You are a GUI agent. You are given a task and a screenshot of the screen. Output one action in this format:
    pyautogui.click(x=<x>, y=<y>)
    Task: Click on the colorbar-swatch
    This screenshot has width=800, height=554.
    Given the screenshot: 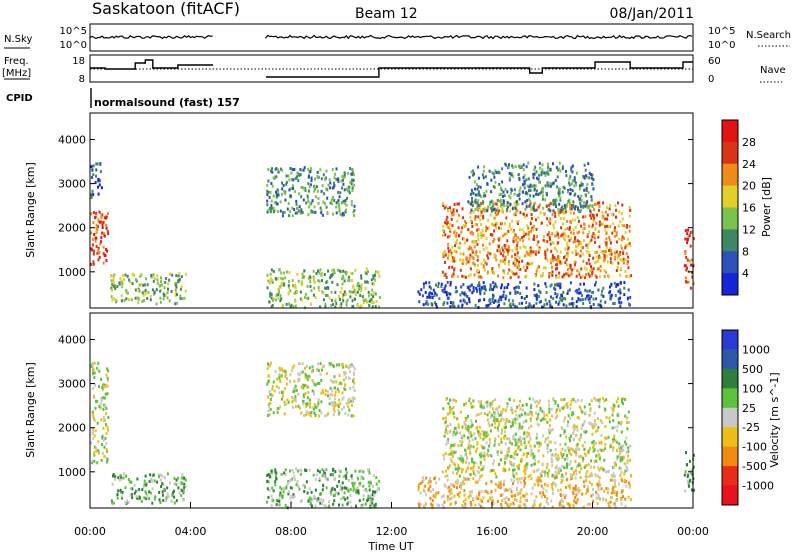 What is the action you would take?
    pyautogui.click(x=730, y=476)
    